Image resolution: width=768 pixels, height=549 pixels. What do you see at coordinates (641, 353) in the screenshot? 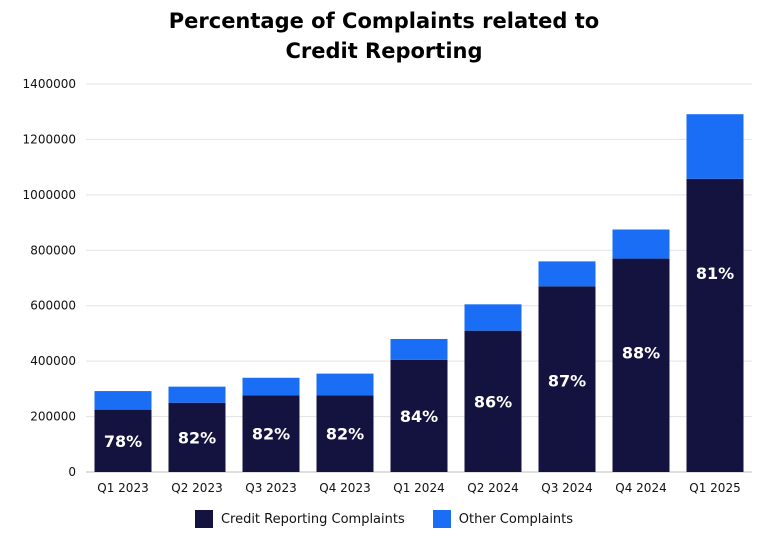
I see `bar-percentage-label: 88%` at bounding box center [641, 353].